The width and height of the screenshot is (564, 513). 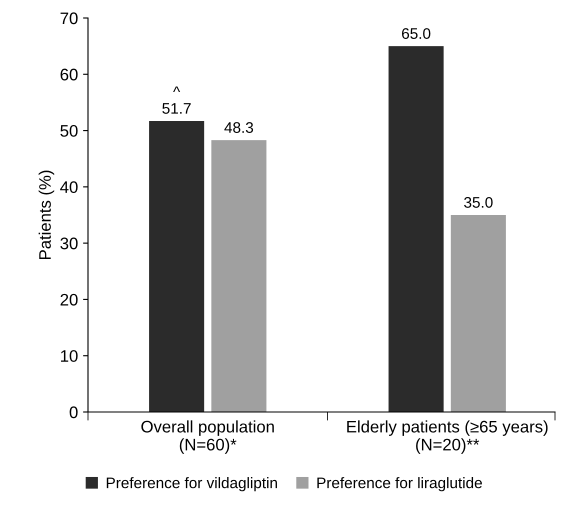 What do you see at coordinates (69, 74) in the screenshot?
I see `y-tick-label: 60` at bounding box center [69, 74].